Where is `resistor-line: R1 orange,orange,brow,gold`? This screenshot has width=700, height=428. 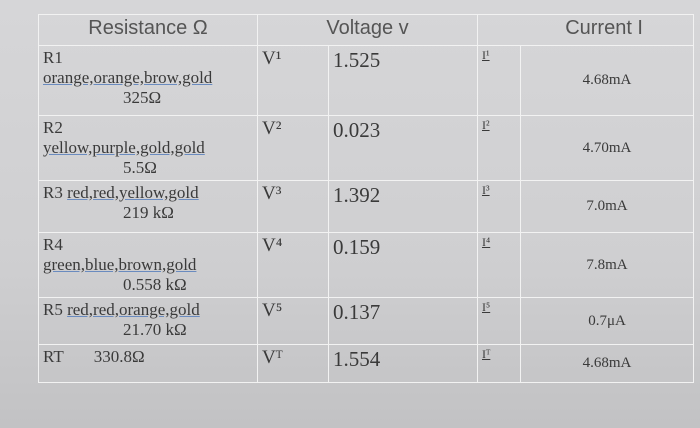
resistor-line: R1 orange,orange,brow,gold is located at coordinates (148, 68).